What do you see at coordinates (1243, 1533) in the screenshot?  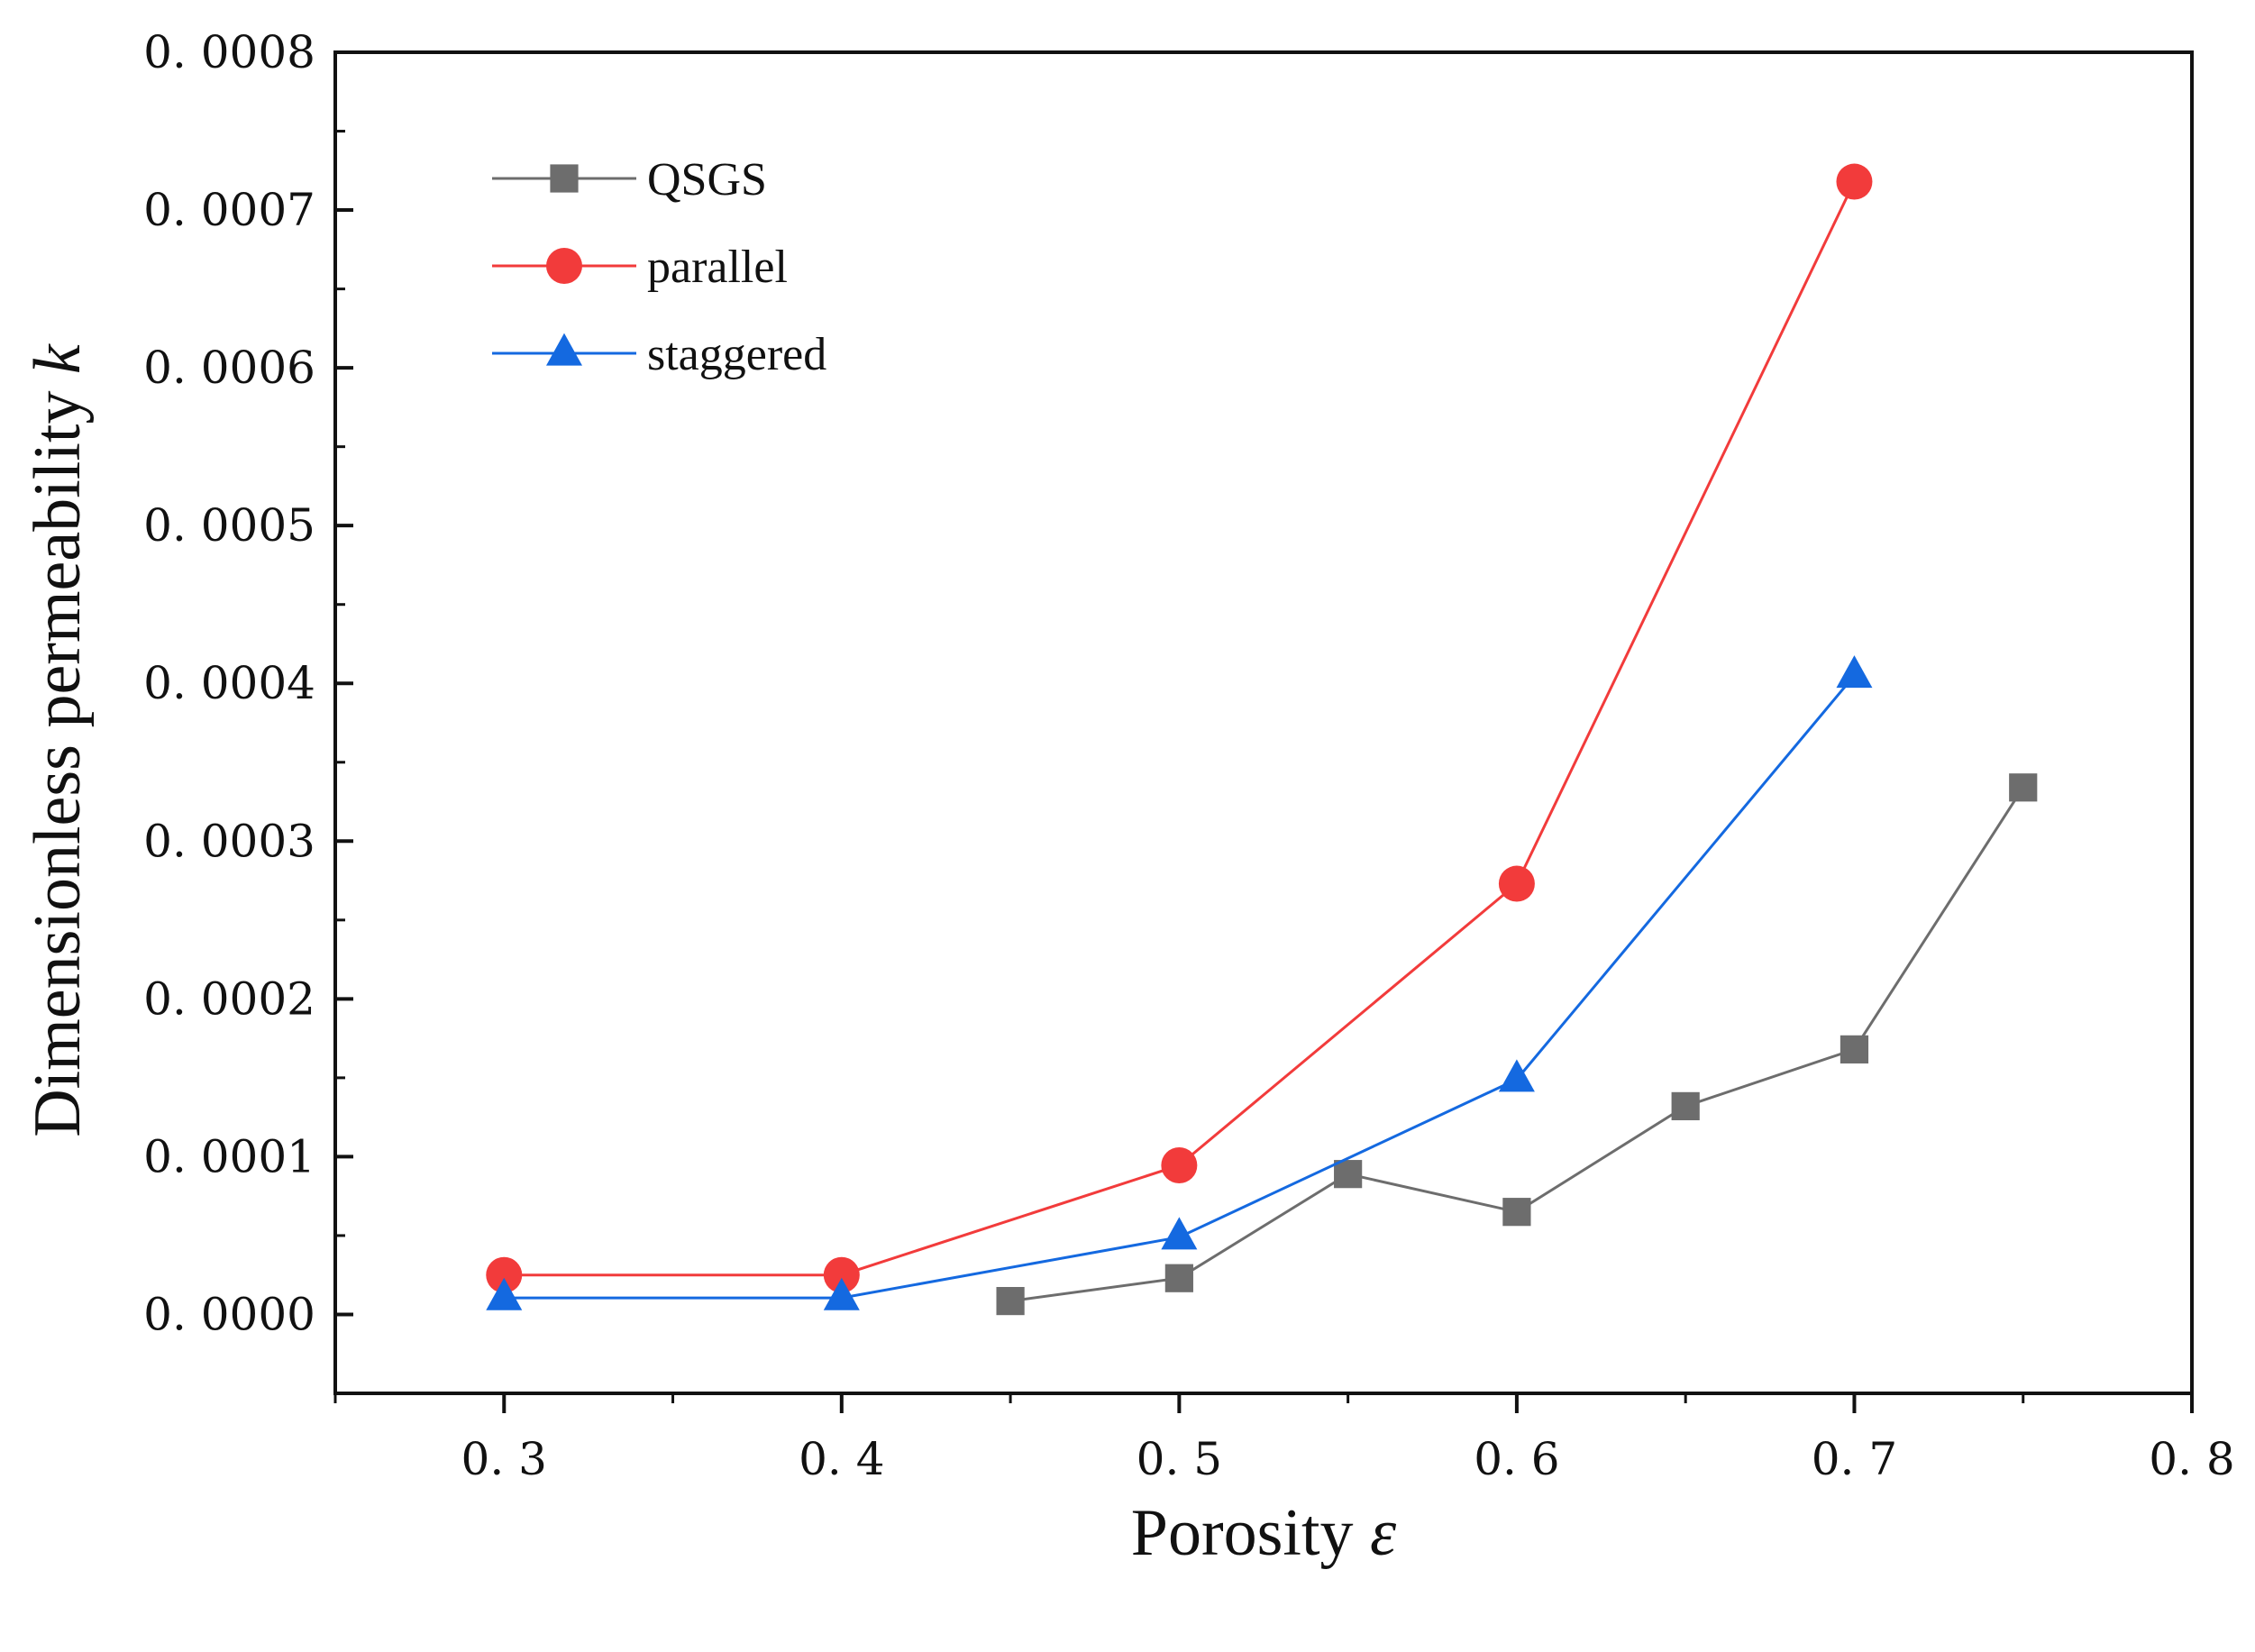 I see `x-axis-title-text: Porosity` at bounding box center [1243, 1533].